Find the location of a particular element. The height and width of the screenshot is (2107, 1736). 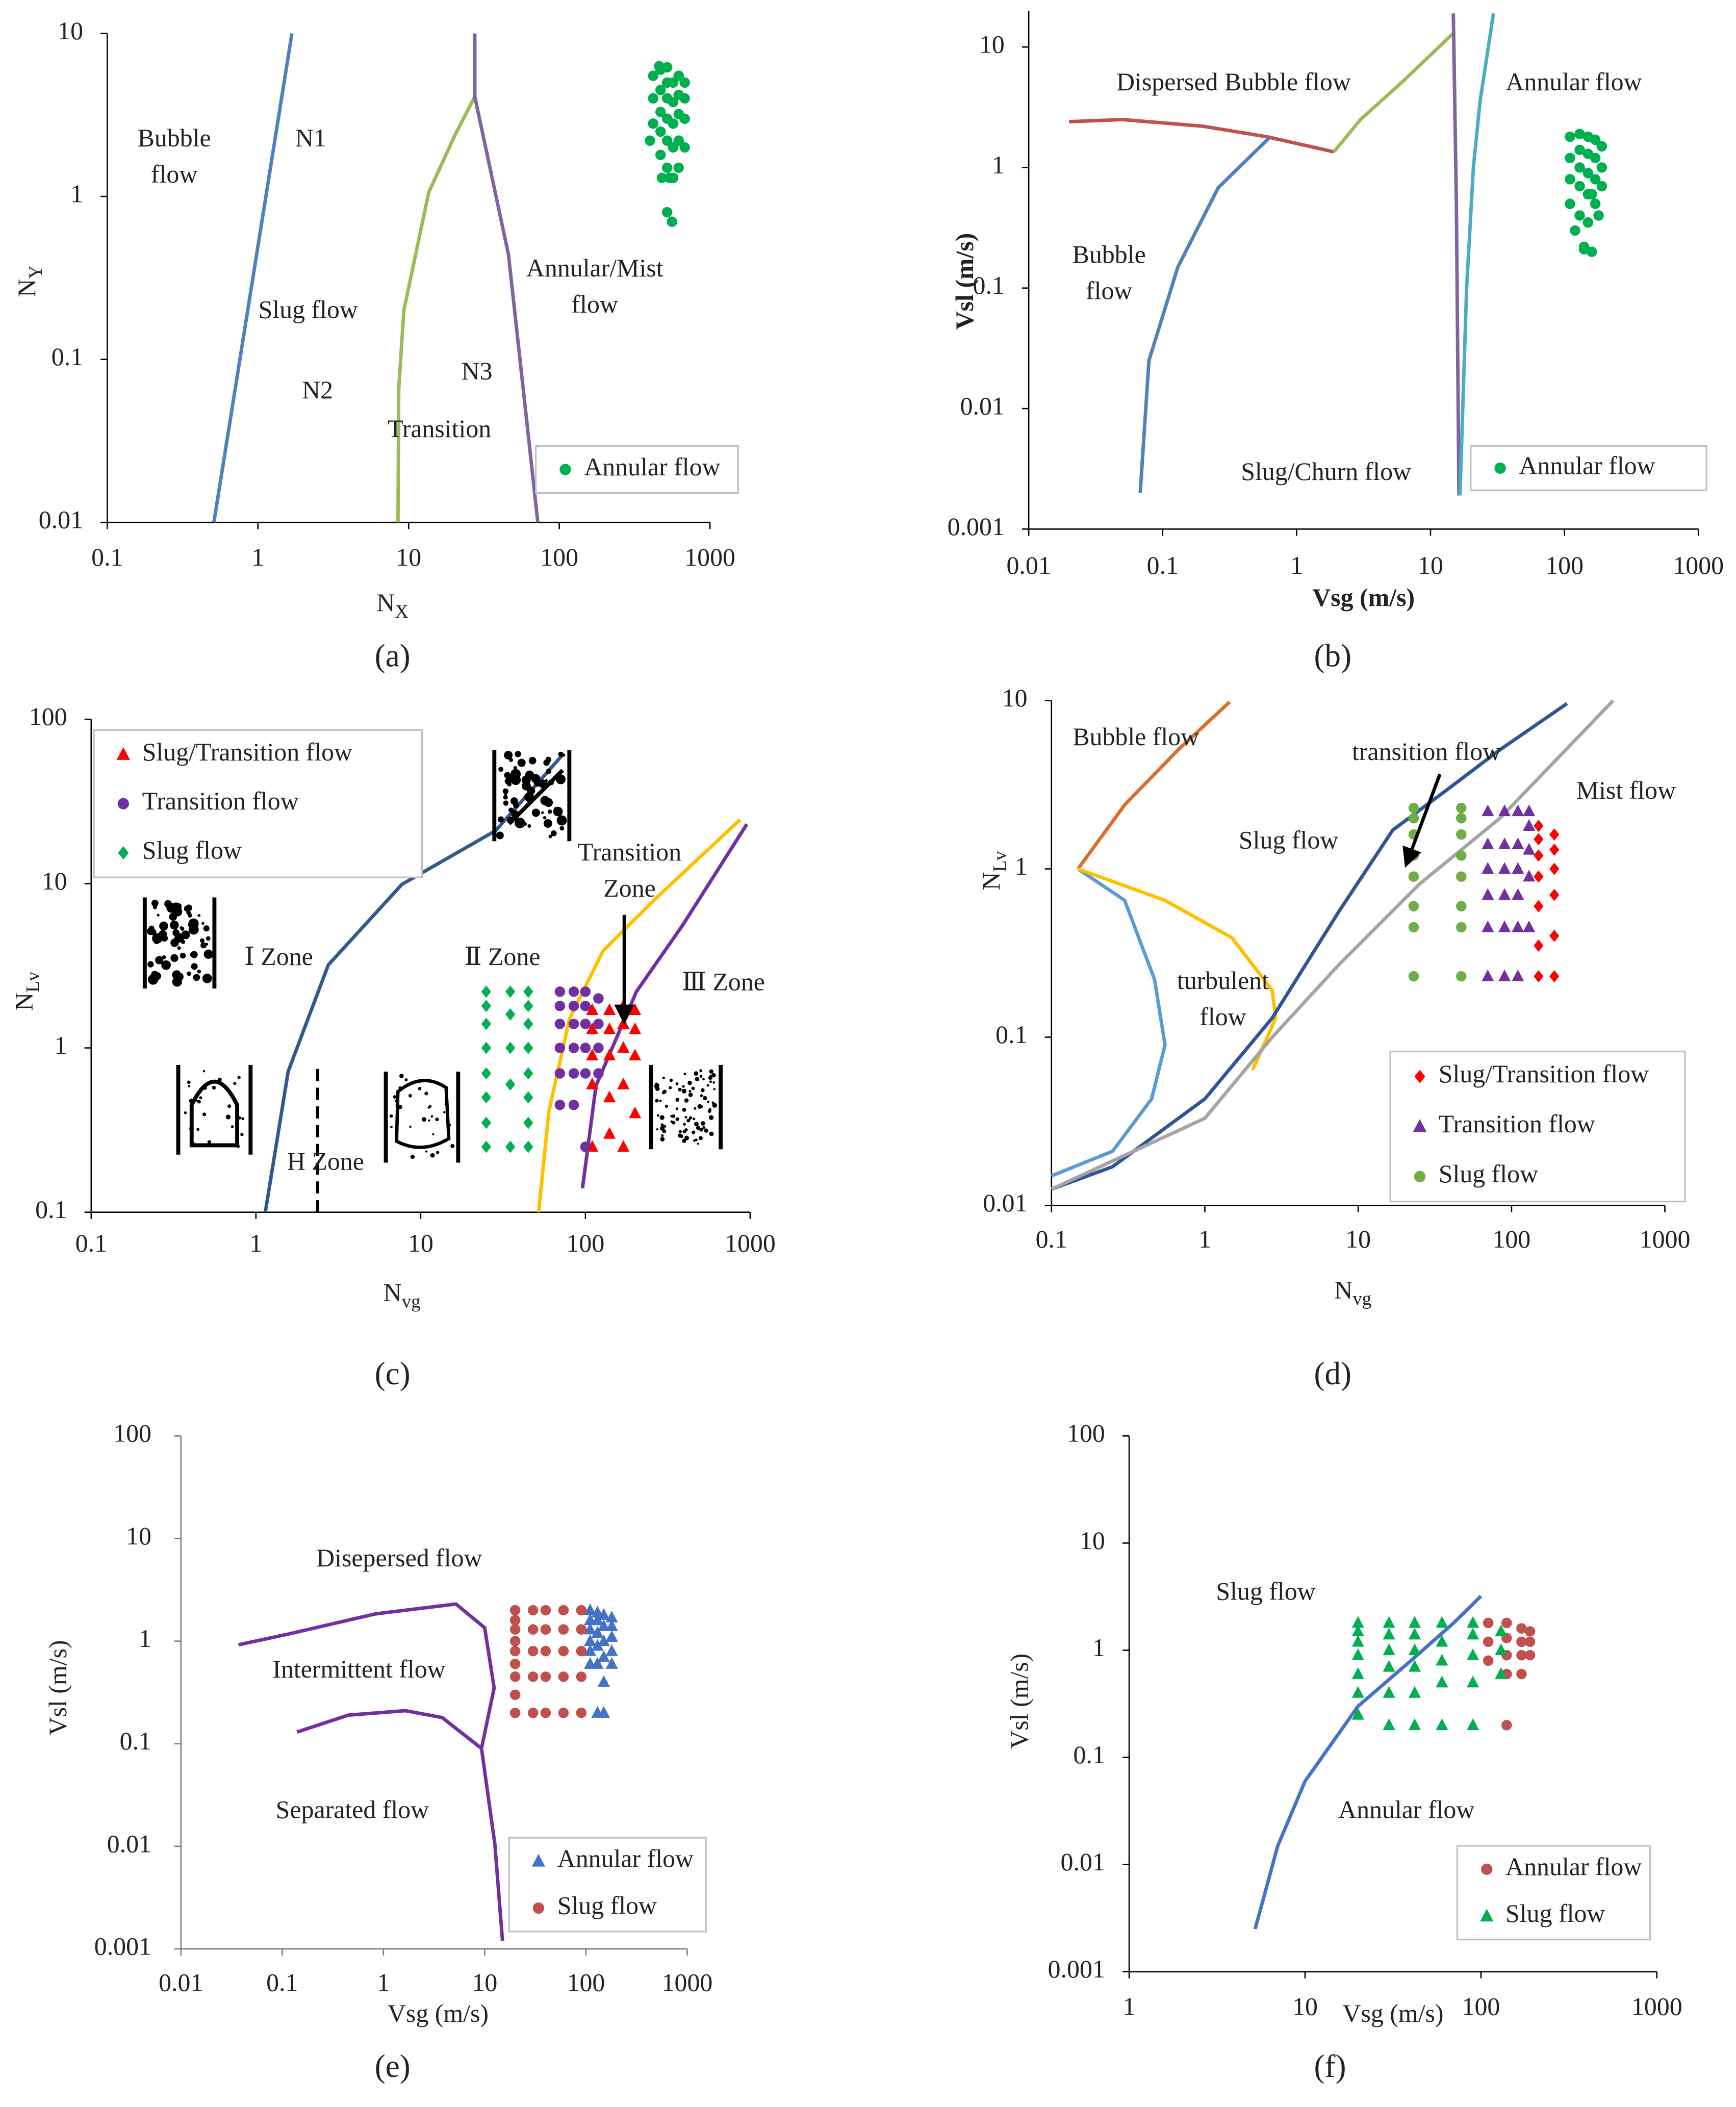

annotation: H Zone is located at coordinates (325, 1162).